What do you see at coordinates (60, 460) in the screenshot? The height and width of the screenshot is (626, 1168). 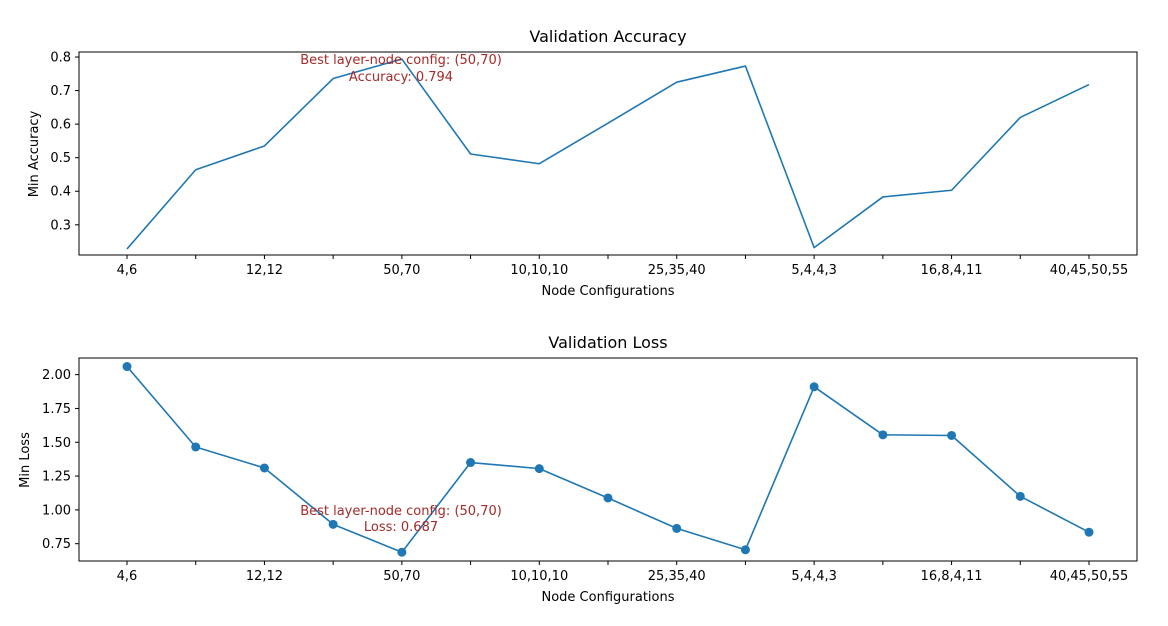 I see `loss-y-ticks: 0.75 1.00 1.25 1.50 1.75 2.00` at bounding box center [60, 460].